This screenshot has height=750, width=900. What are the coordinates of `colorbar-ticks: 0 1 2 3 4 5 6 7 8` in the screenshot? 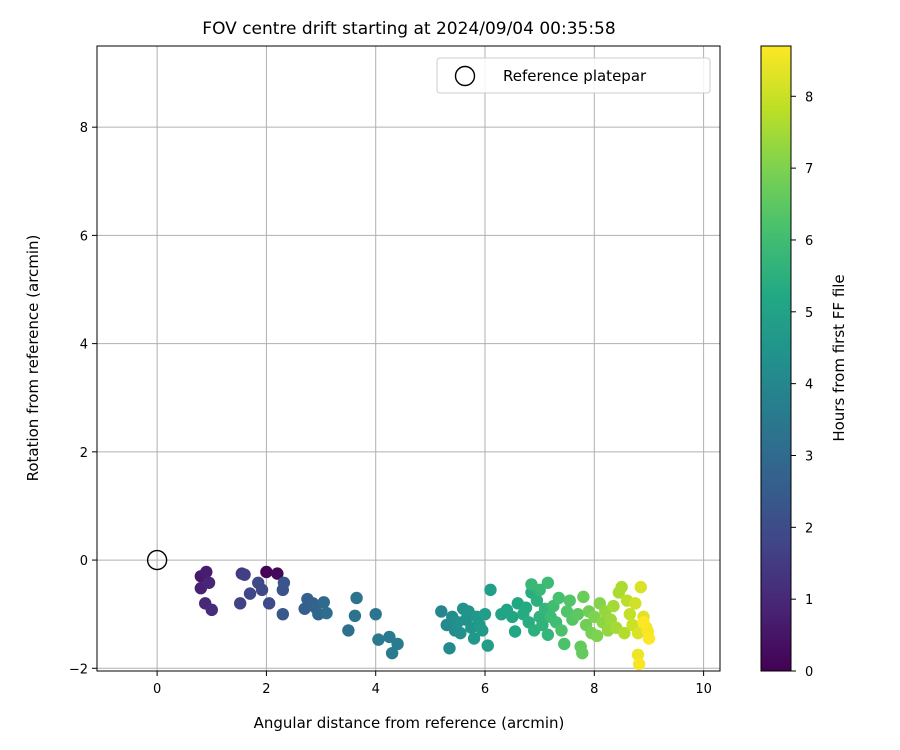 It's located at (802, 385).